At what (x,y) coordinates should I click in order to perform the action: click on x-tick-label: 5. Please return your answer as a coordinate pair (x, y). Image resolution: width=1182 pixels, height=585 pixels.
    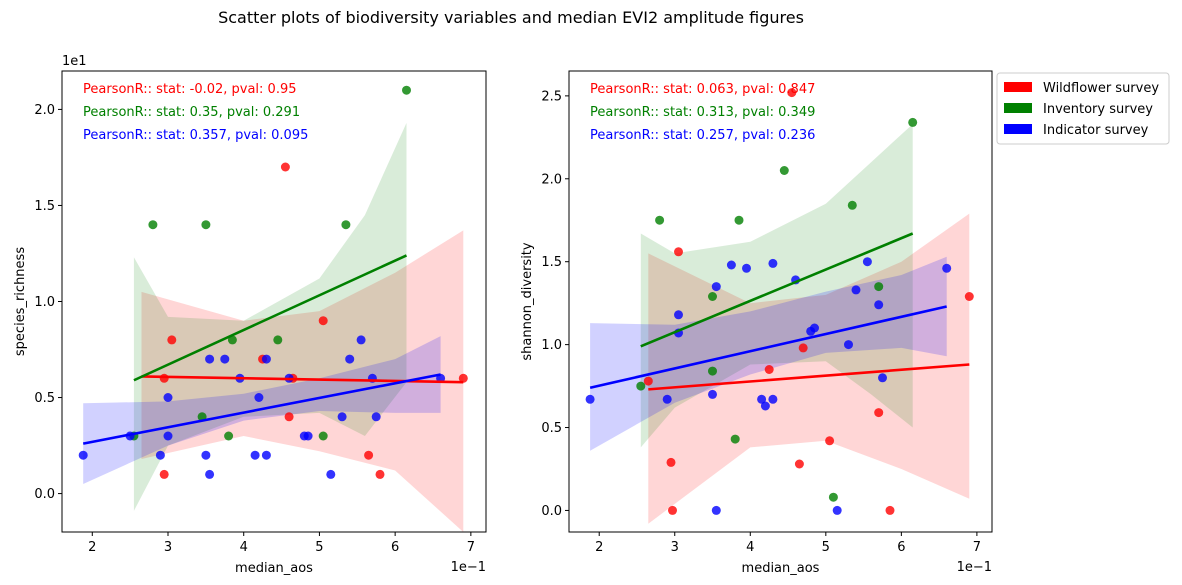
    Looking at the image, I should click on (319, 547).